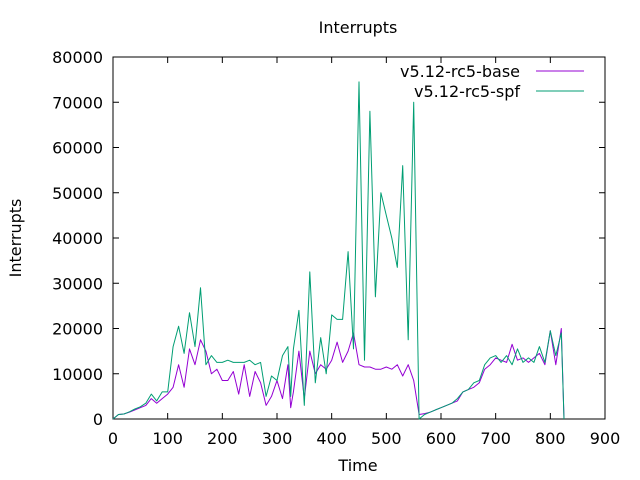  Describe the element at coordinates (222, 438) in the screenshot. I see `x-tick-label: 200` at that location.